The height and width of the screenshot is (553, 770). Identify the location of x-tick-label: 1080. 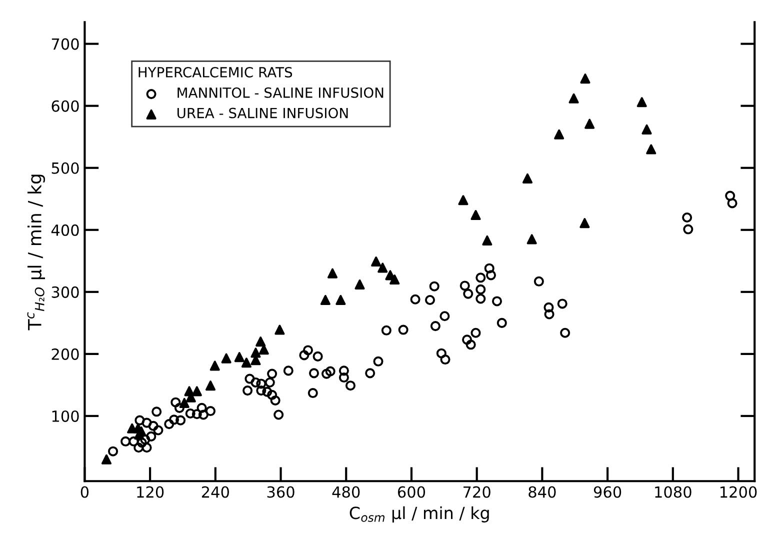
(673, 492).